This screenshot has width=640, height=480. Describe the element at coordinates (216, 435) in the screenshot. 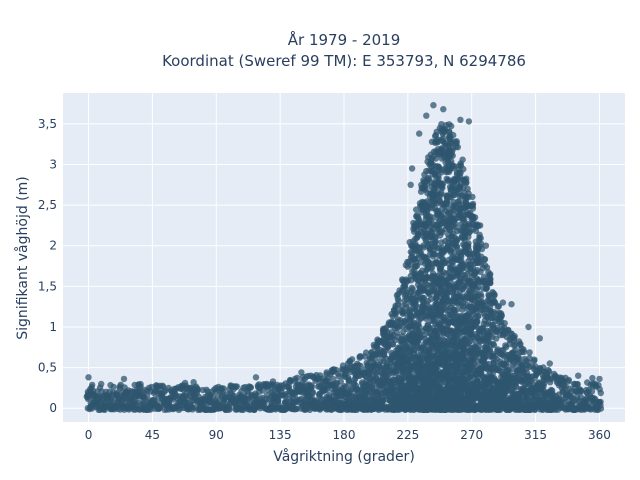

I see `x-tick-label: 90` at that location.